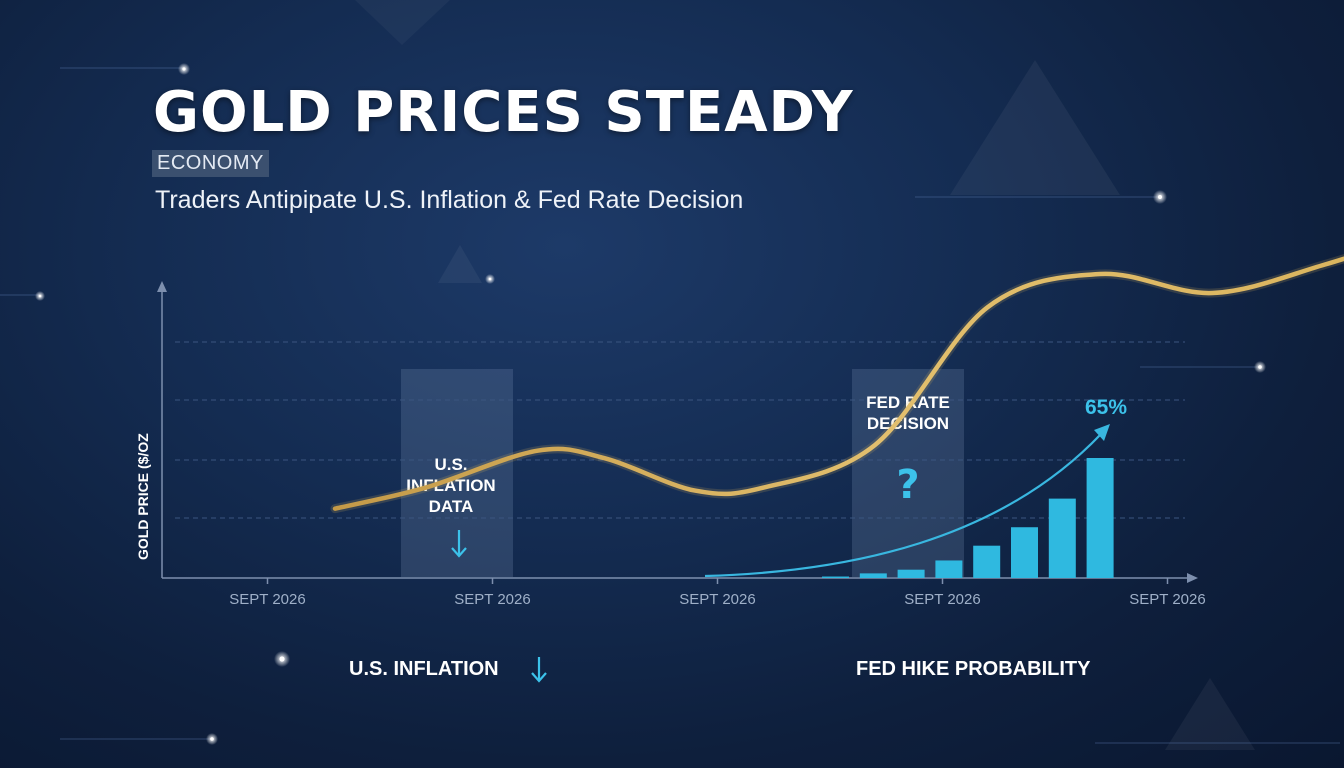 This screenshot has width=1344, height=768. Describe the element at coordinates (908, 423) in the screenshot. I see `fed-annotation-text: DECISION` at that location.